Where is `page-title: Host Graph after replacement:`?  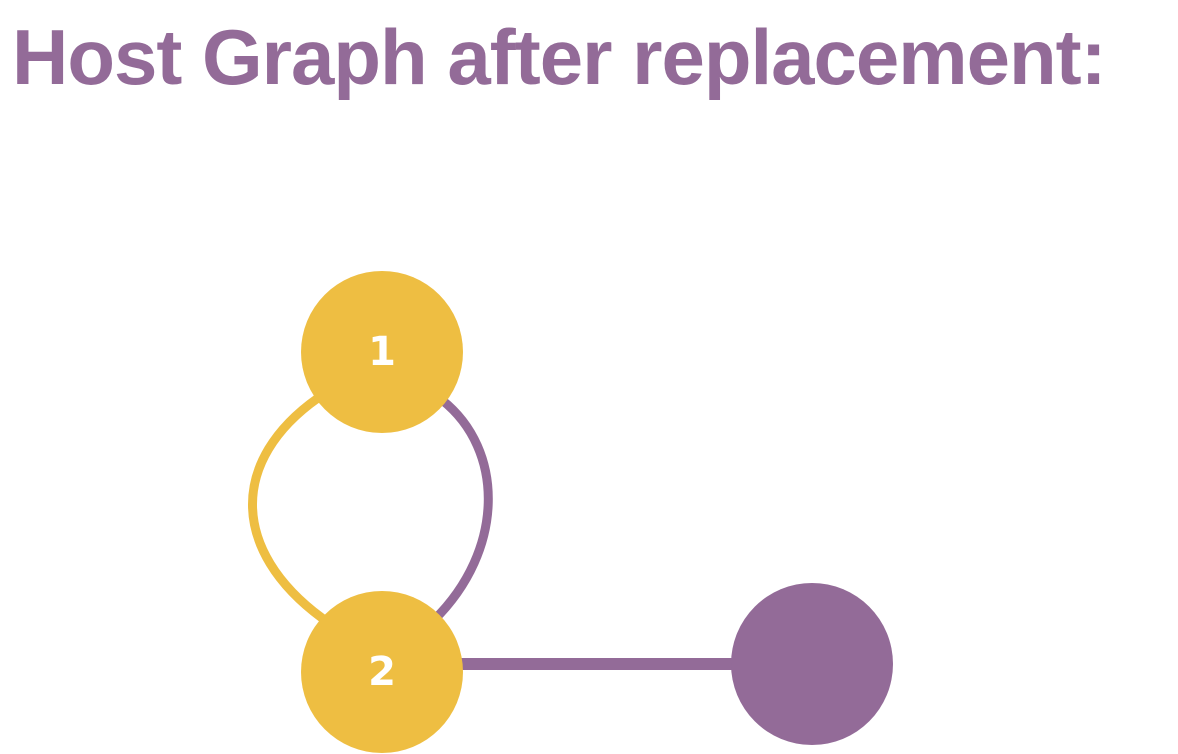 page-title: Host Graph after replacement: is located at coordinates (559, 57).